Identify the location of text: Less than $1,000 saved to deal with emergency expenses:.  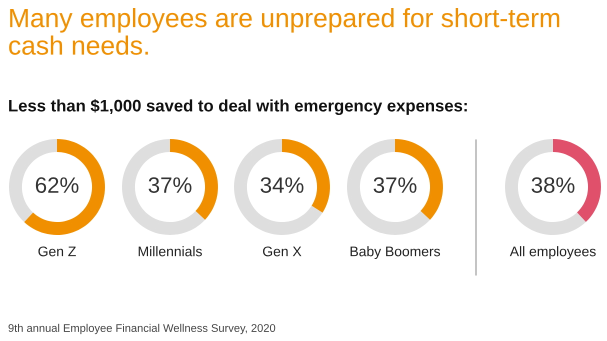
(238, 107).